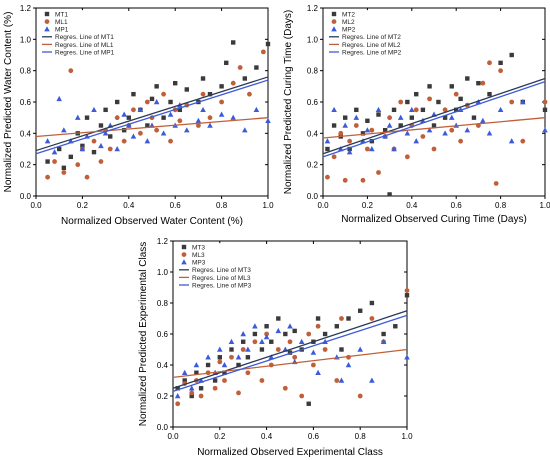 The image size is (550, 460). What do you see at coordinates (323, 205) in the screenshot?
I see `x-tick-label: 0.0` at bounding box center [323, 205].